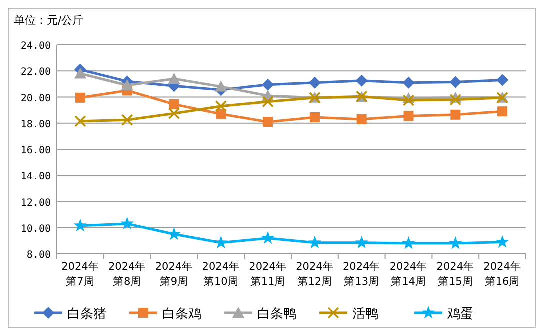 The width and height of the screenshot is (544, 336). I want to click on legend-label: 鸡蛋, so click(460, 314).